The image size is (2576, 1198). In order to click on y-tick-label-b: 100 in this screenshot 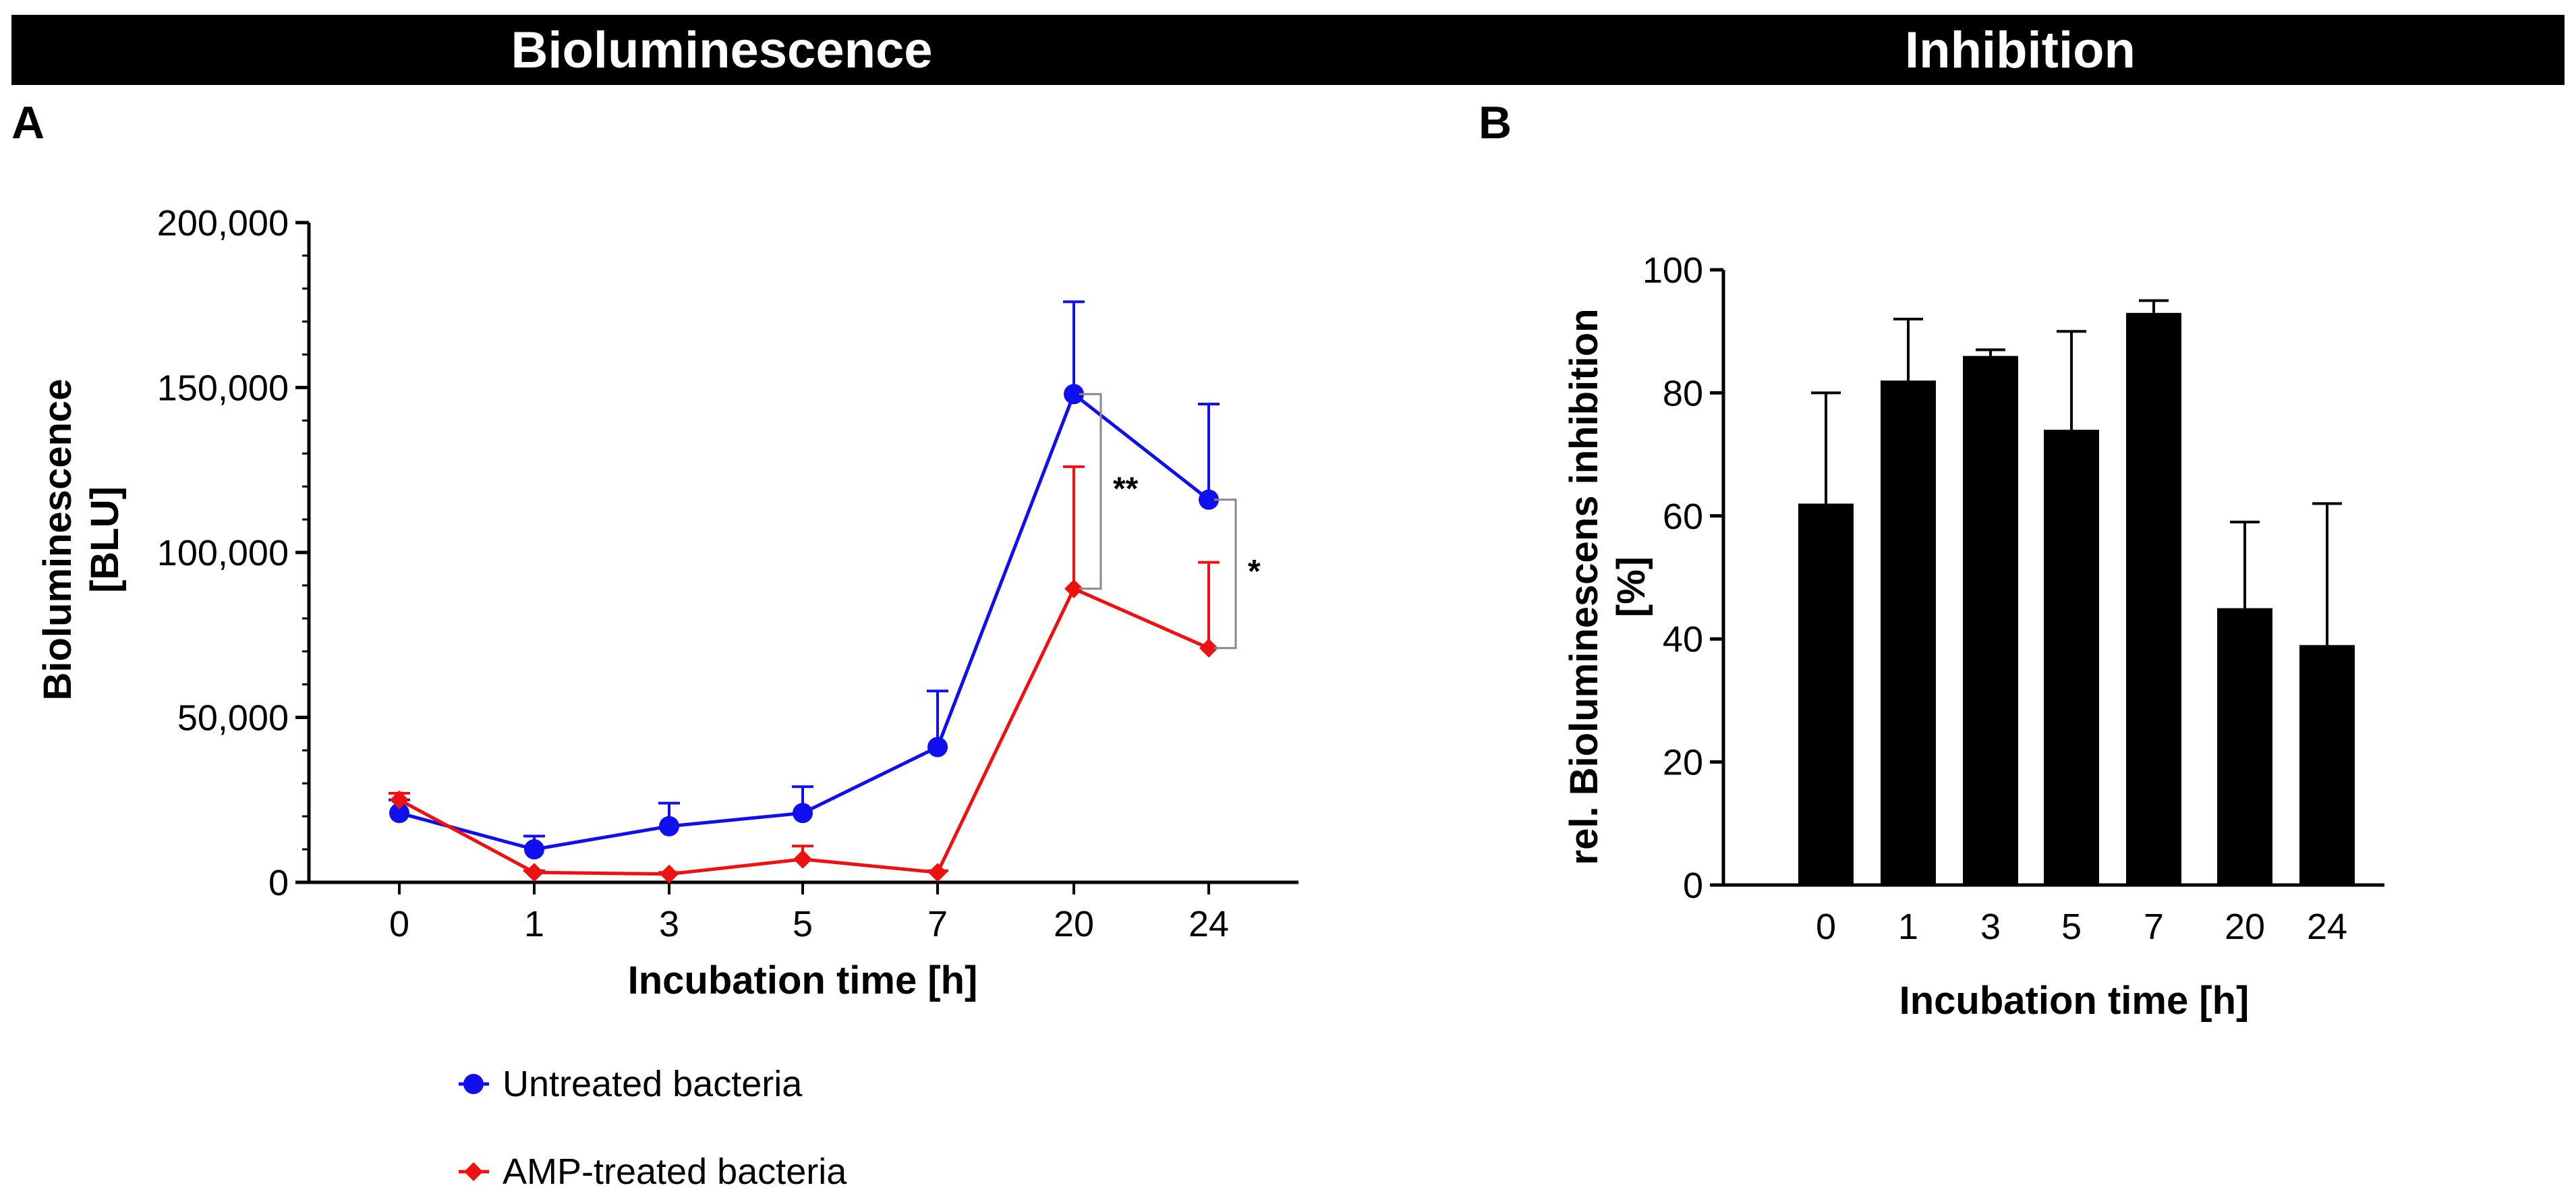, I will do `click(1672, 270)`.